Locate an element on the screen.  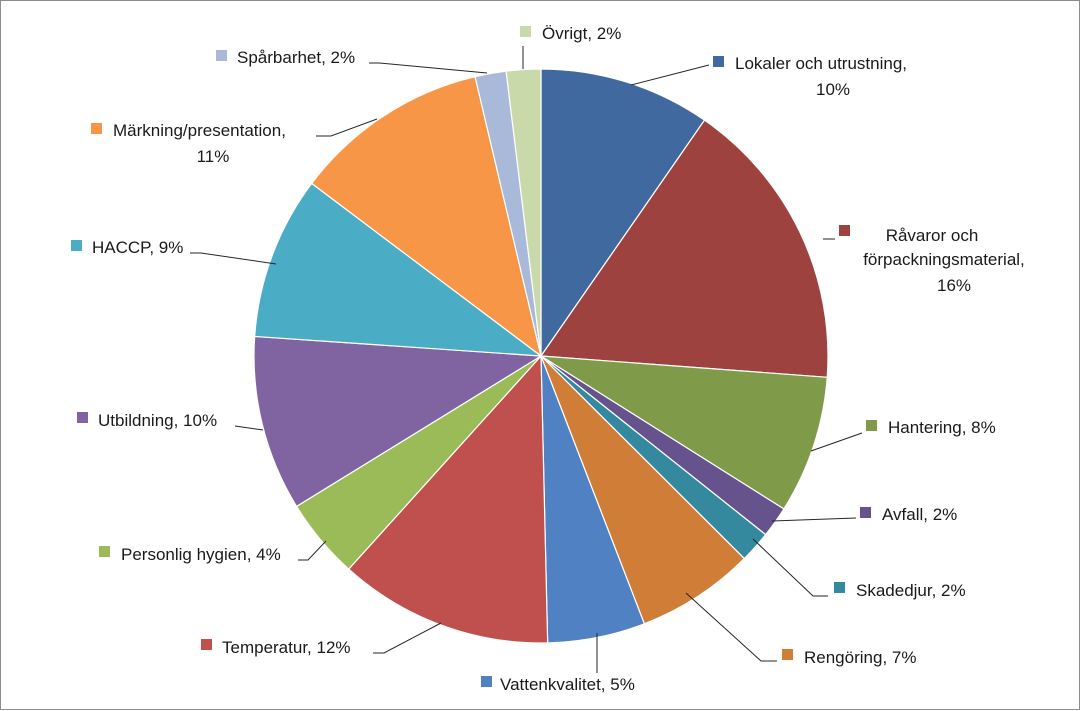
data-label: Temperatur, 12% is located at coordinates (286, 647).